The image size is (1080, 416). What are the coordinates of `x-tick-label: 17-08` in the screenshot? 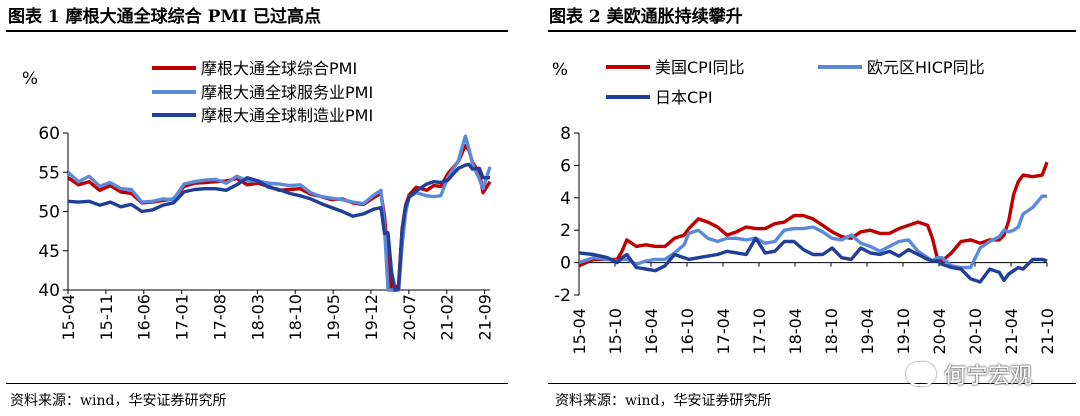 It's located at (219, 317).